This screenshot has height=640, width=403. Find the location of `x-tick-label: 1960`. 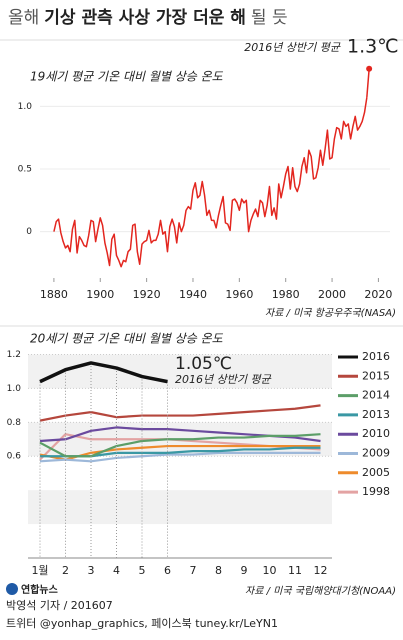

x-tick-label: 1960 is located at coordinates (239, 294).